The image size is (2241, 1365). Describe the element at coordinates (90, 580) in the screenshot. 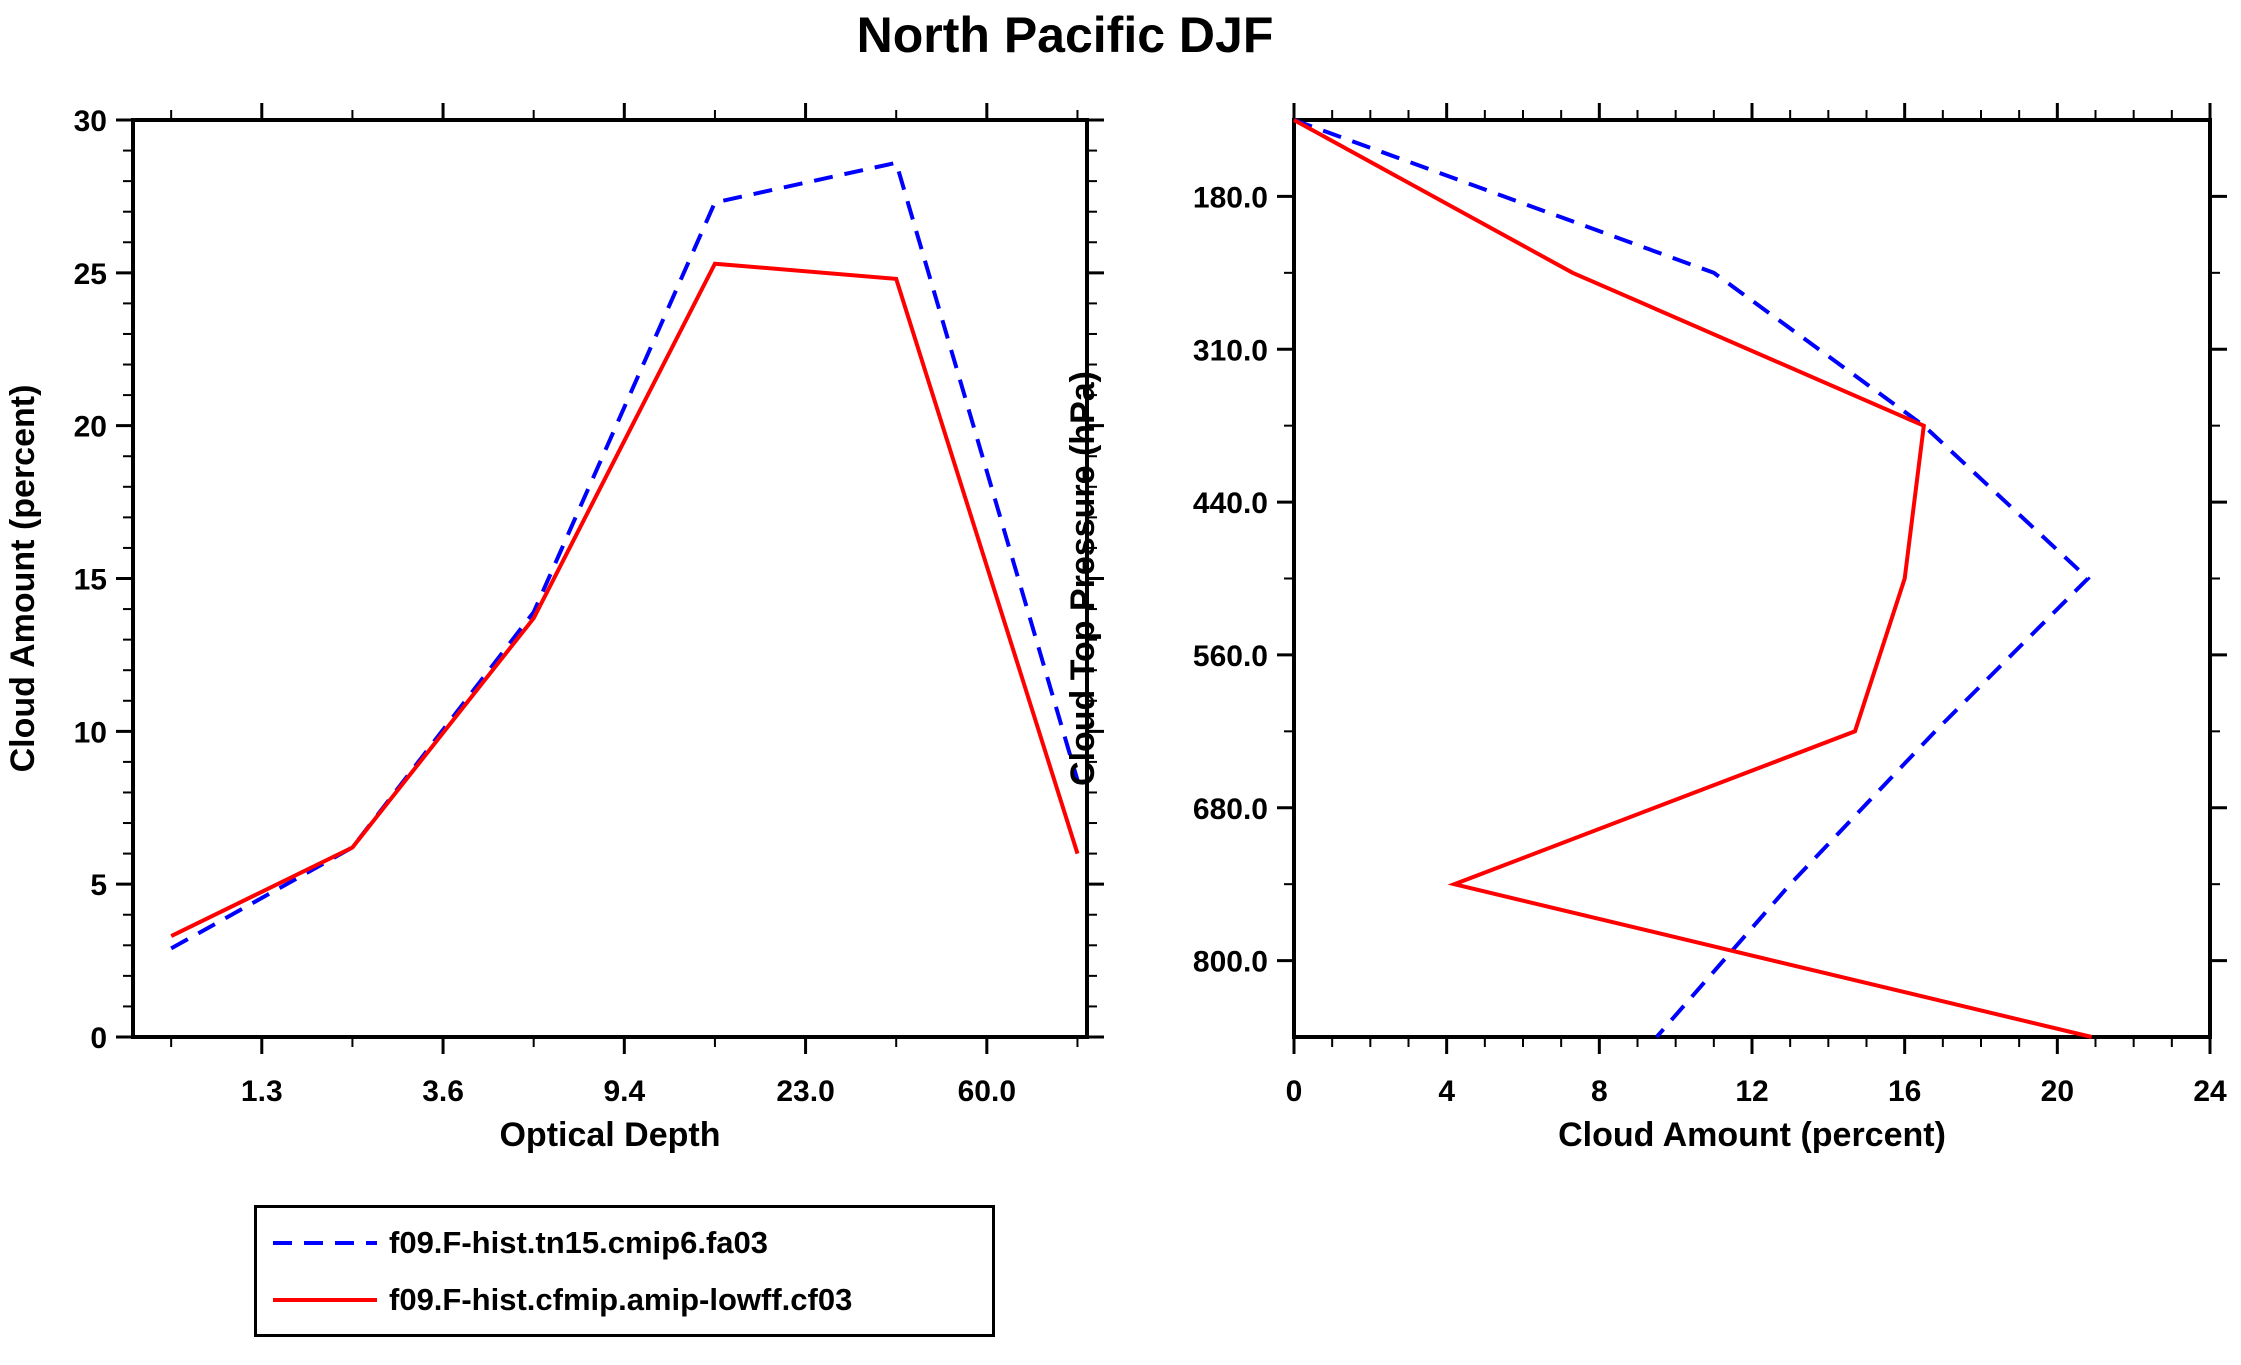

I see `y-tick-label: 15` at that location.